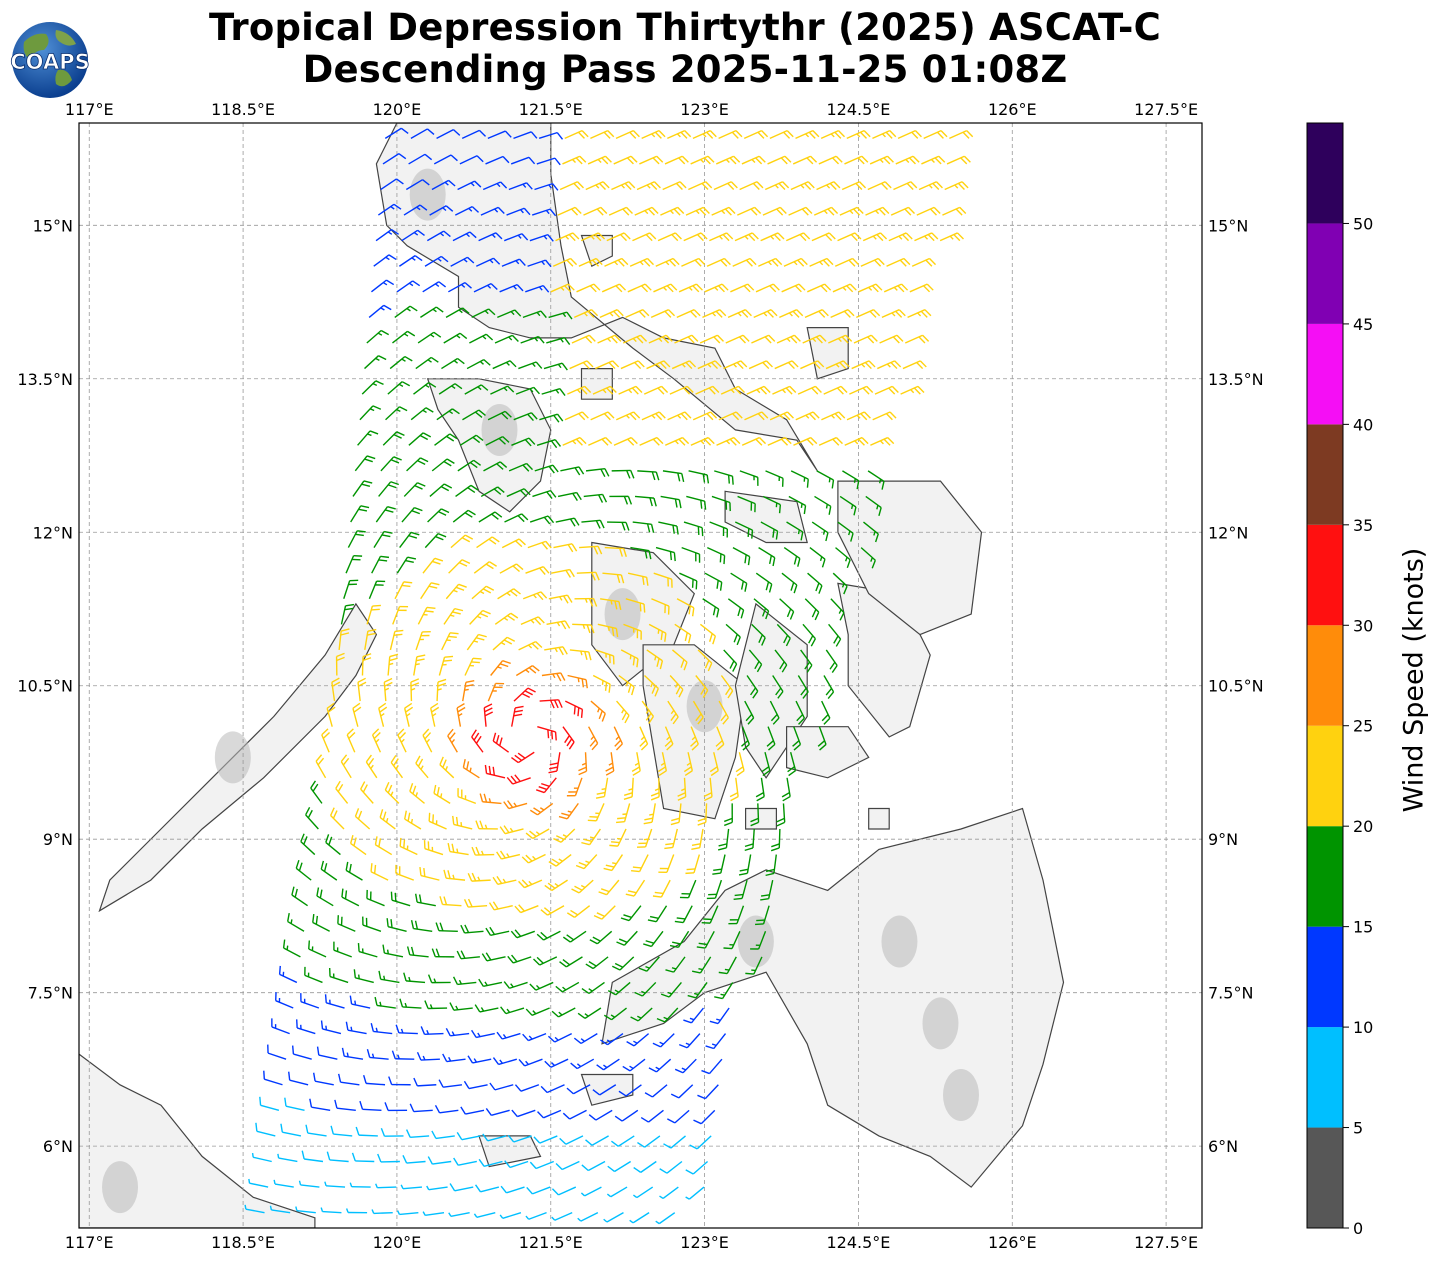 The image size is (1443, 1264). I want to click on lon-tick-top: 118.5°E, so click(243, 109).